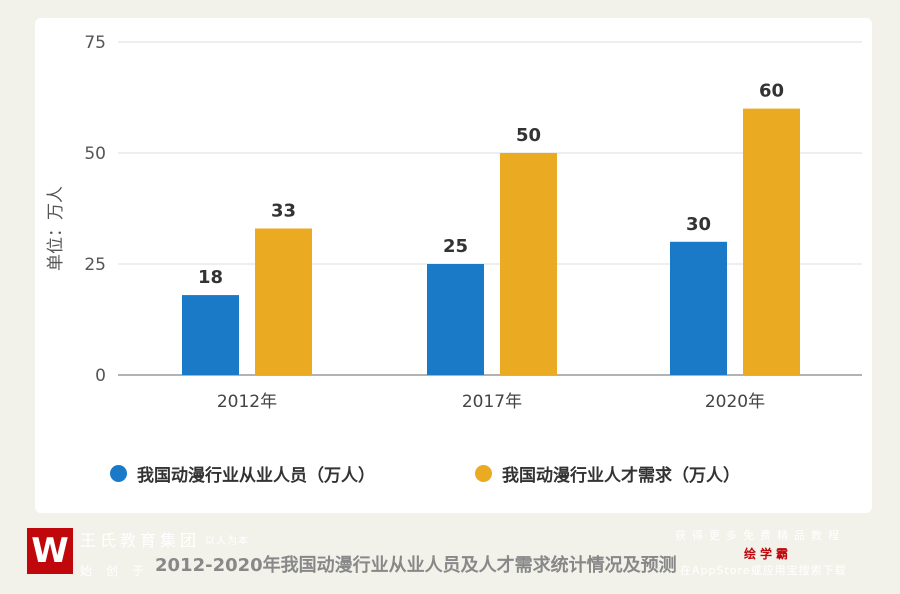 This screenshot has height=594, width=900. Describe the element at coordinates (95, 154) in the screenshot. I see `y-tick-label: 50` at that location.